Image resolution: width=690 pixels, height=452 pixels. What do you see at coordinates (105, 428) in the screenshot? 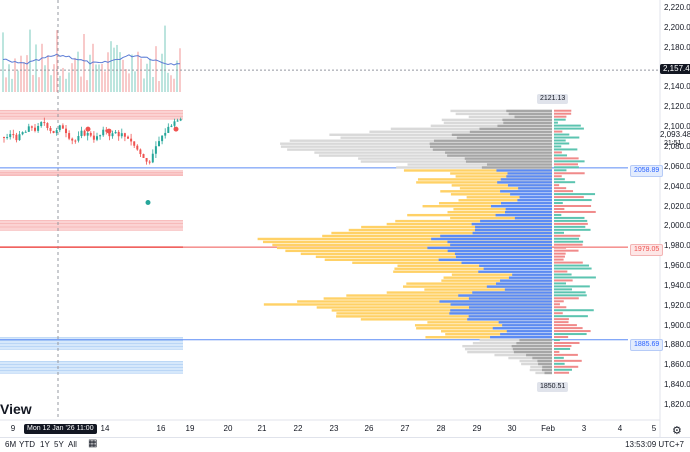
I see `time-tick-label: 14` at bounding box center [105, 428].